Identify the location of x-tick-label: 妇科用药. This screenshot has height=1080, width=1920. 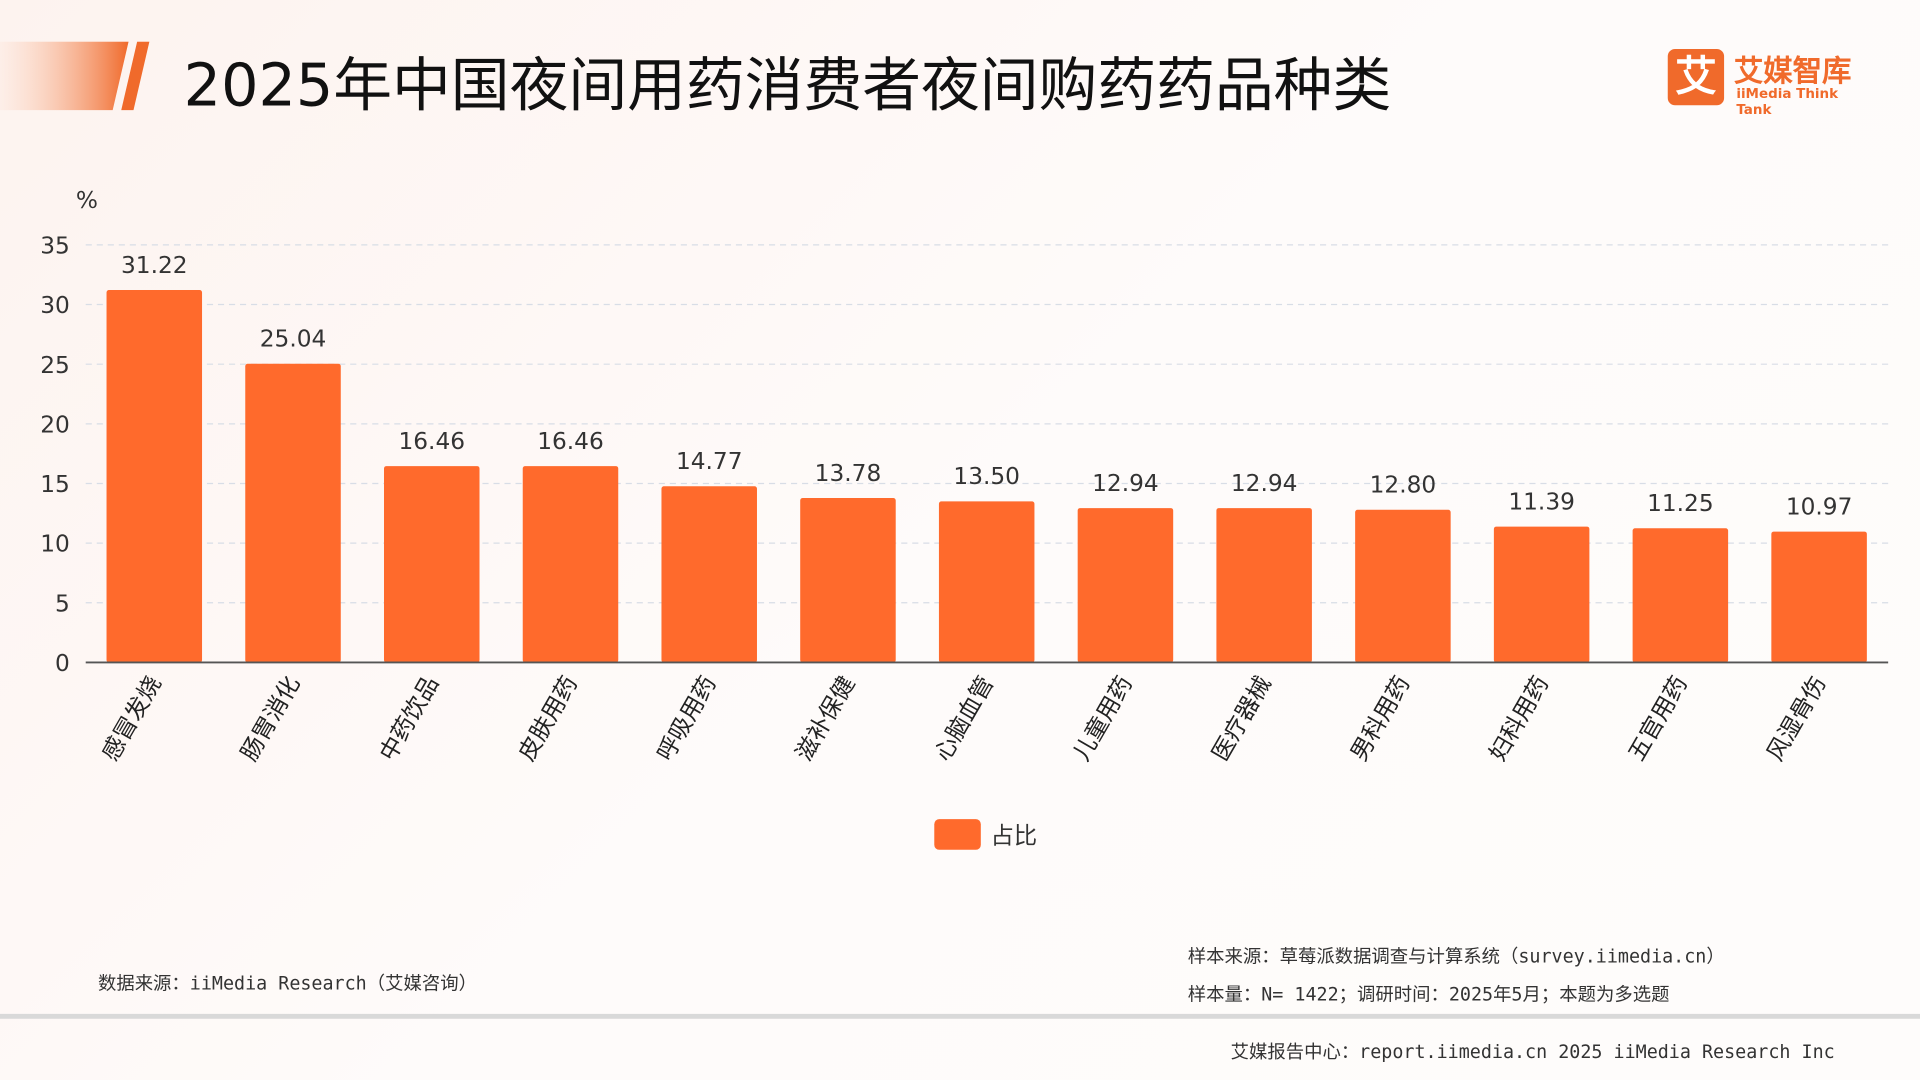
(1519, 719).